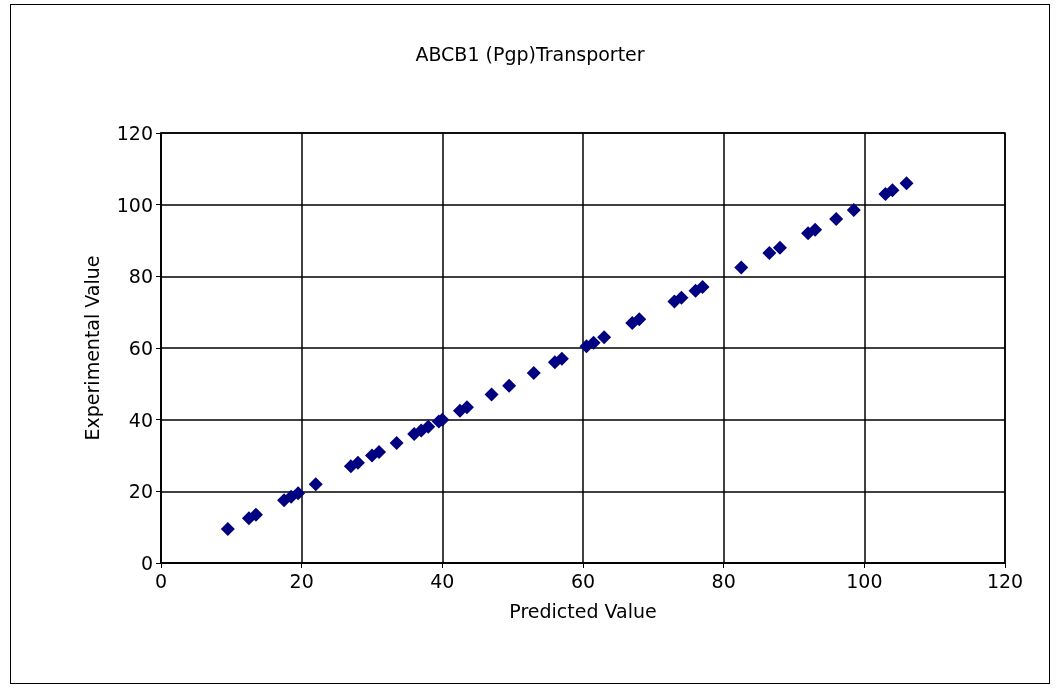 This screenshot has width=1056, height=693. Describe the element at coordinates (301, 580) in the screenshot. I see `x-tick-label: 20` at that location.